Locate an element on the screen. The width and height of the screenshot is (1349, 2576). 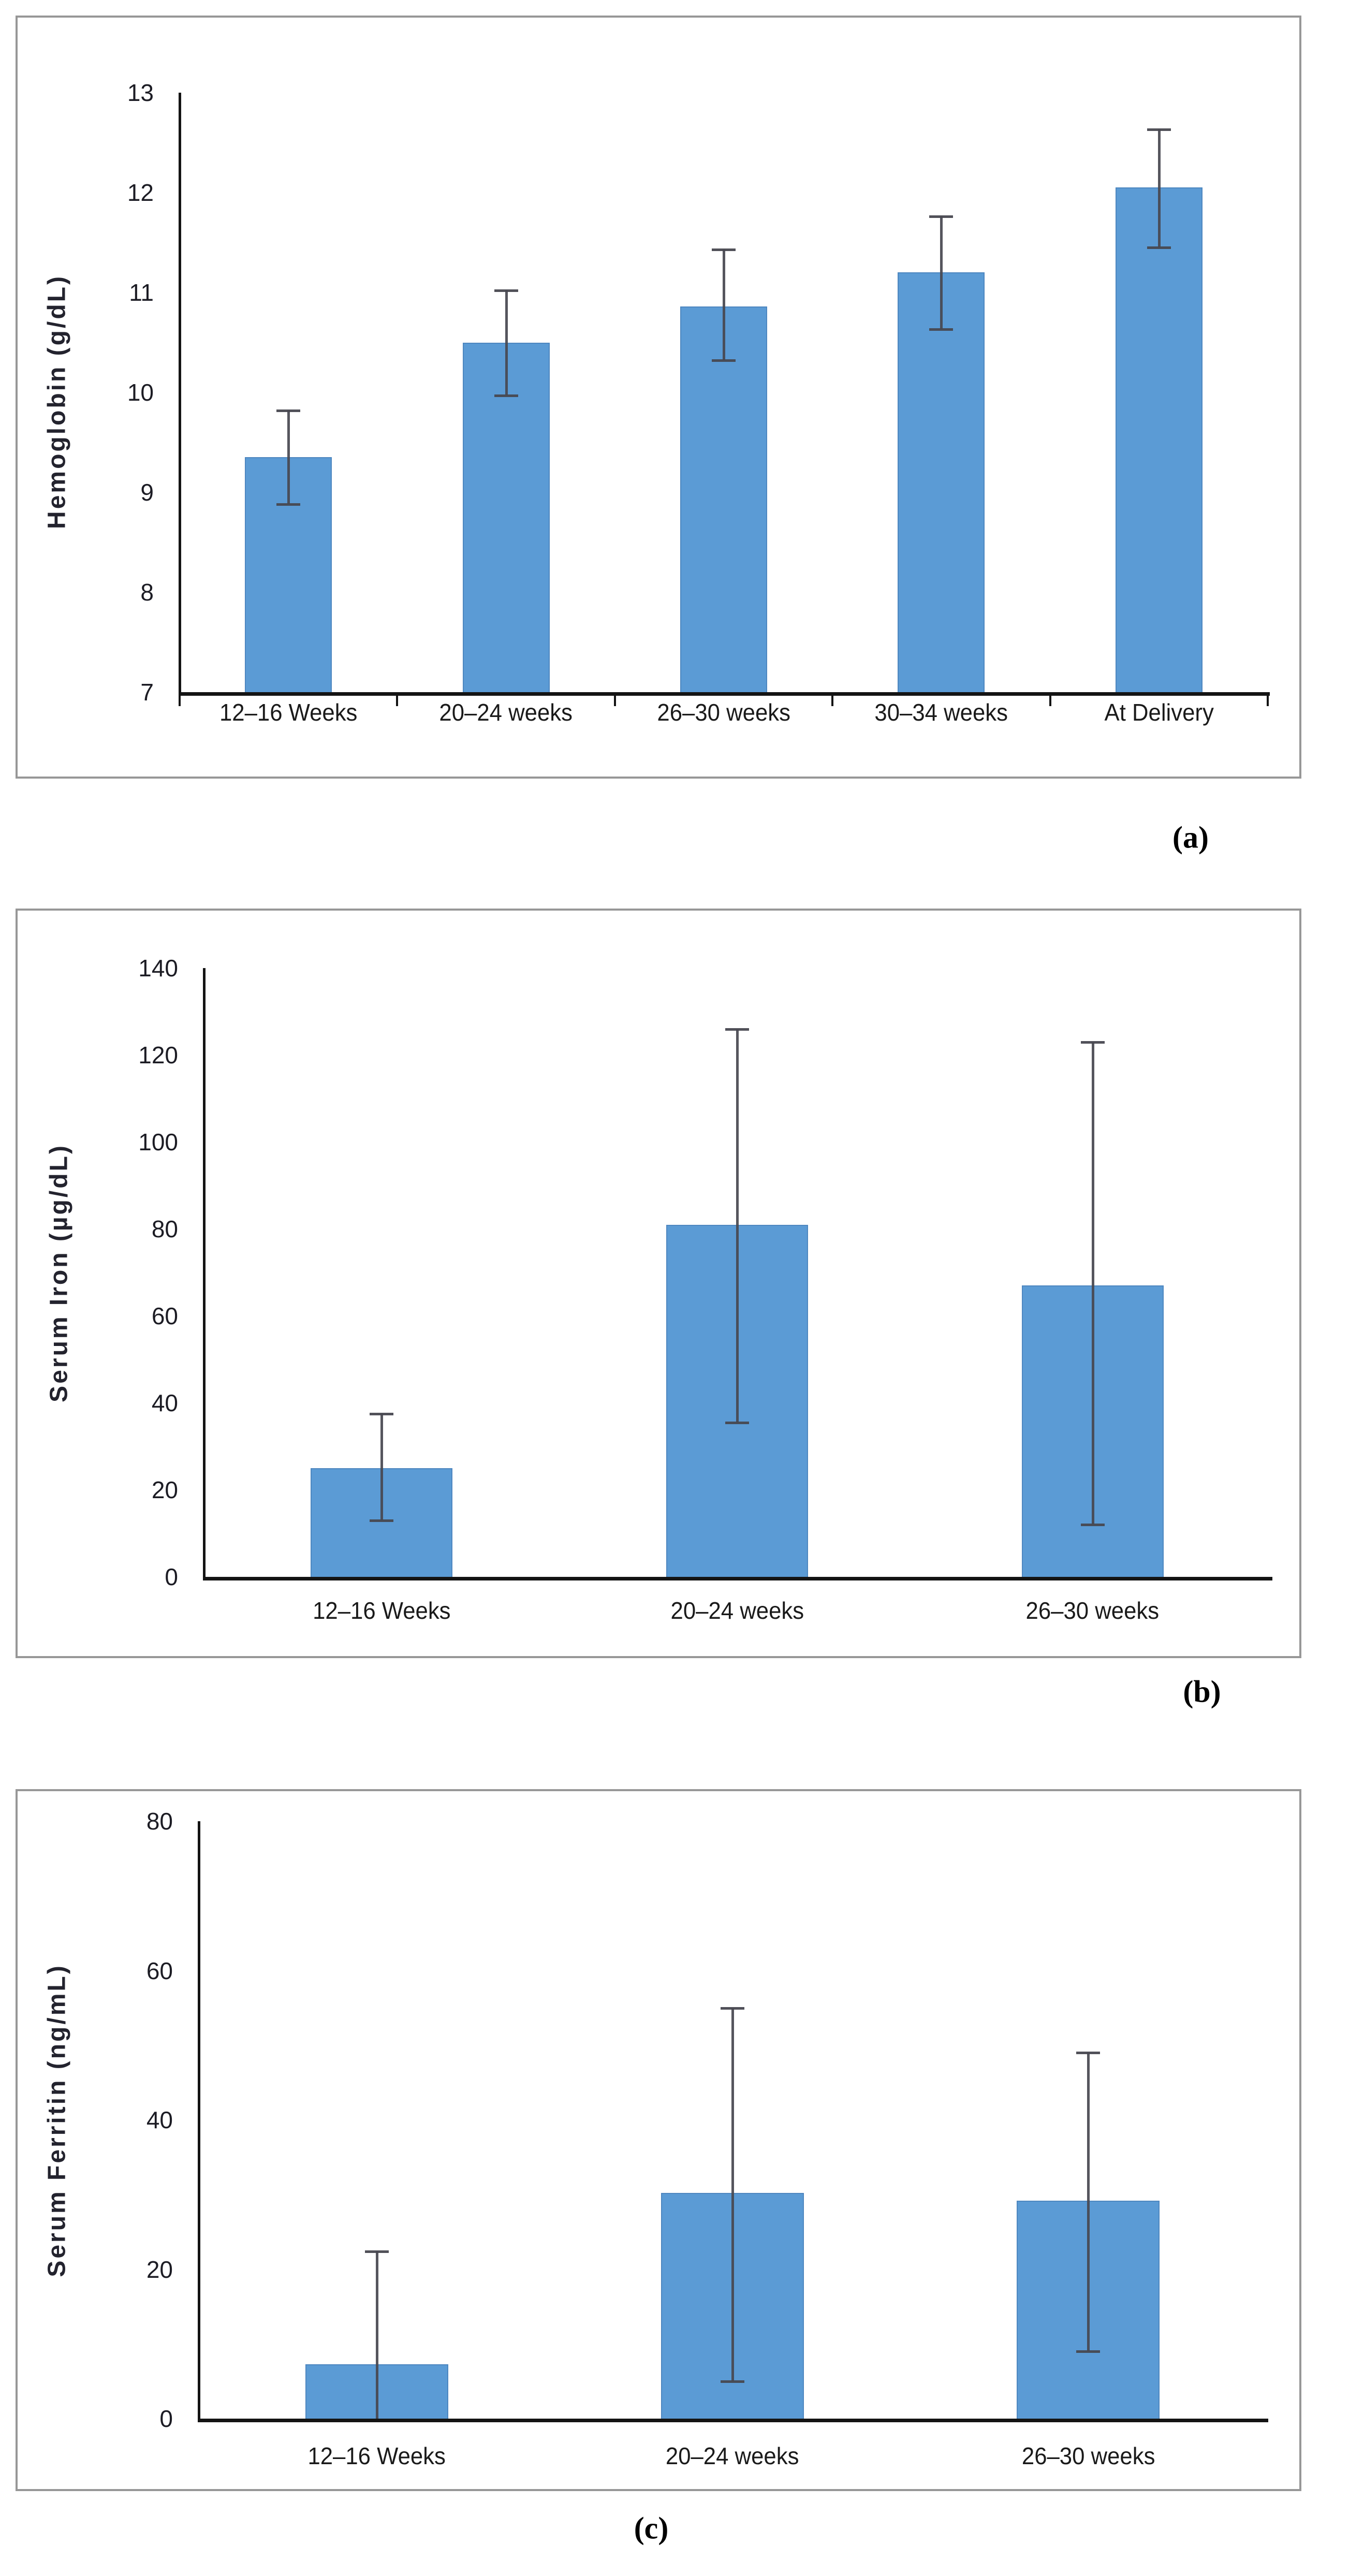
y-tick-label: 7 is located at coordinates (147, 692).